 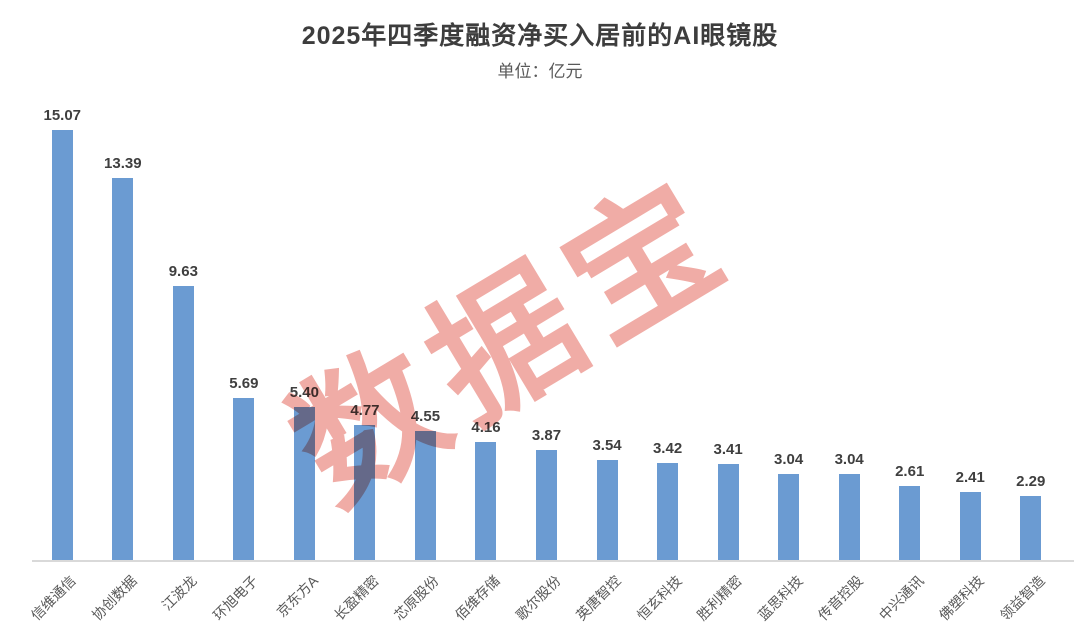 I want to click on bar-column: 4.16, so click(x=486, y=332).